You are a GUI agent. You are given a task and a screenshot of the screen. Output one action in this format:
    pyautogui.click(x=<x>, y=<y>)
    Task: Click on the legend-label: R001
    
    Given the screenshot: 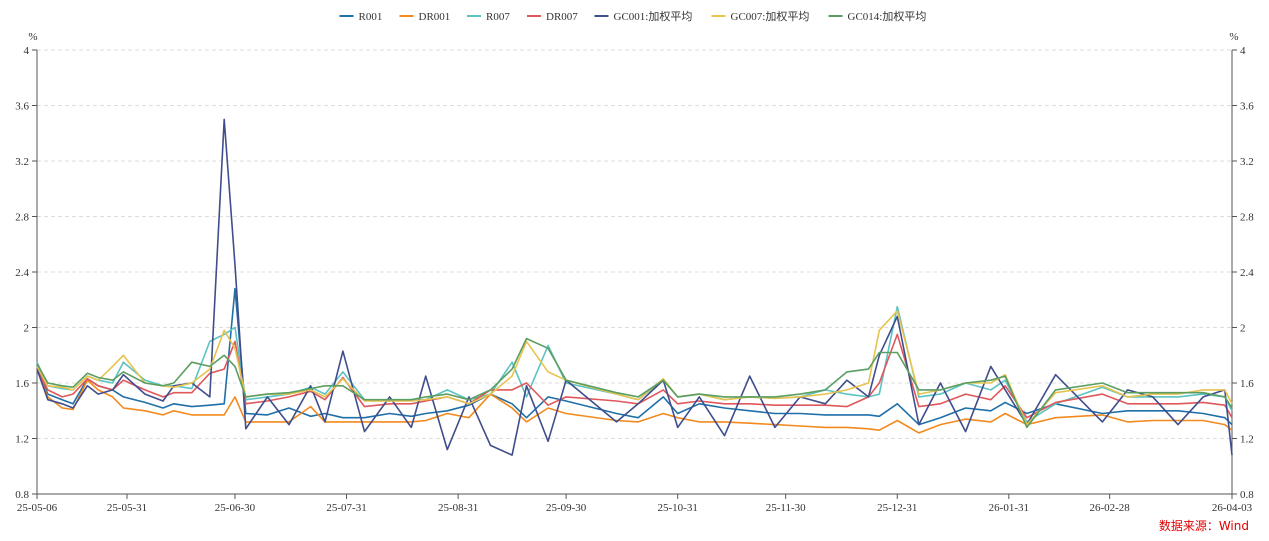 What is the action you would take?
    pyautogui.click(x=371, y=17)
    